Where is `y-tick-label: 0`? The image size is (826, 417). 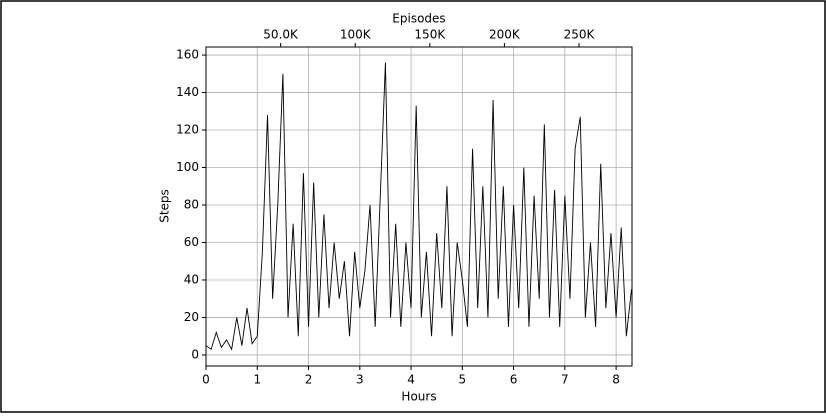
y-tick-label: 0 is located at coordinates (195, 354).